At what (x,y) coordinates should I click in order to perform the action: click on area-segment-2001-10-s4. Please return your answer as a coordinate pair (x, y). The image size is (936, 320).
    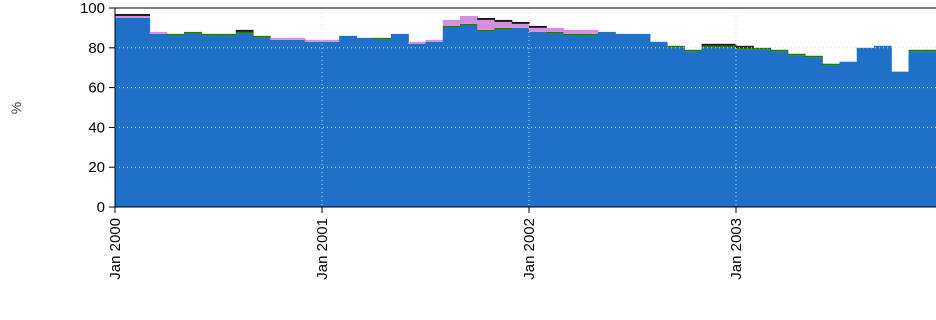
    Looking at the image, I should click on (486, 18).